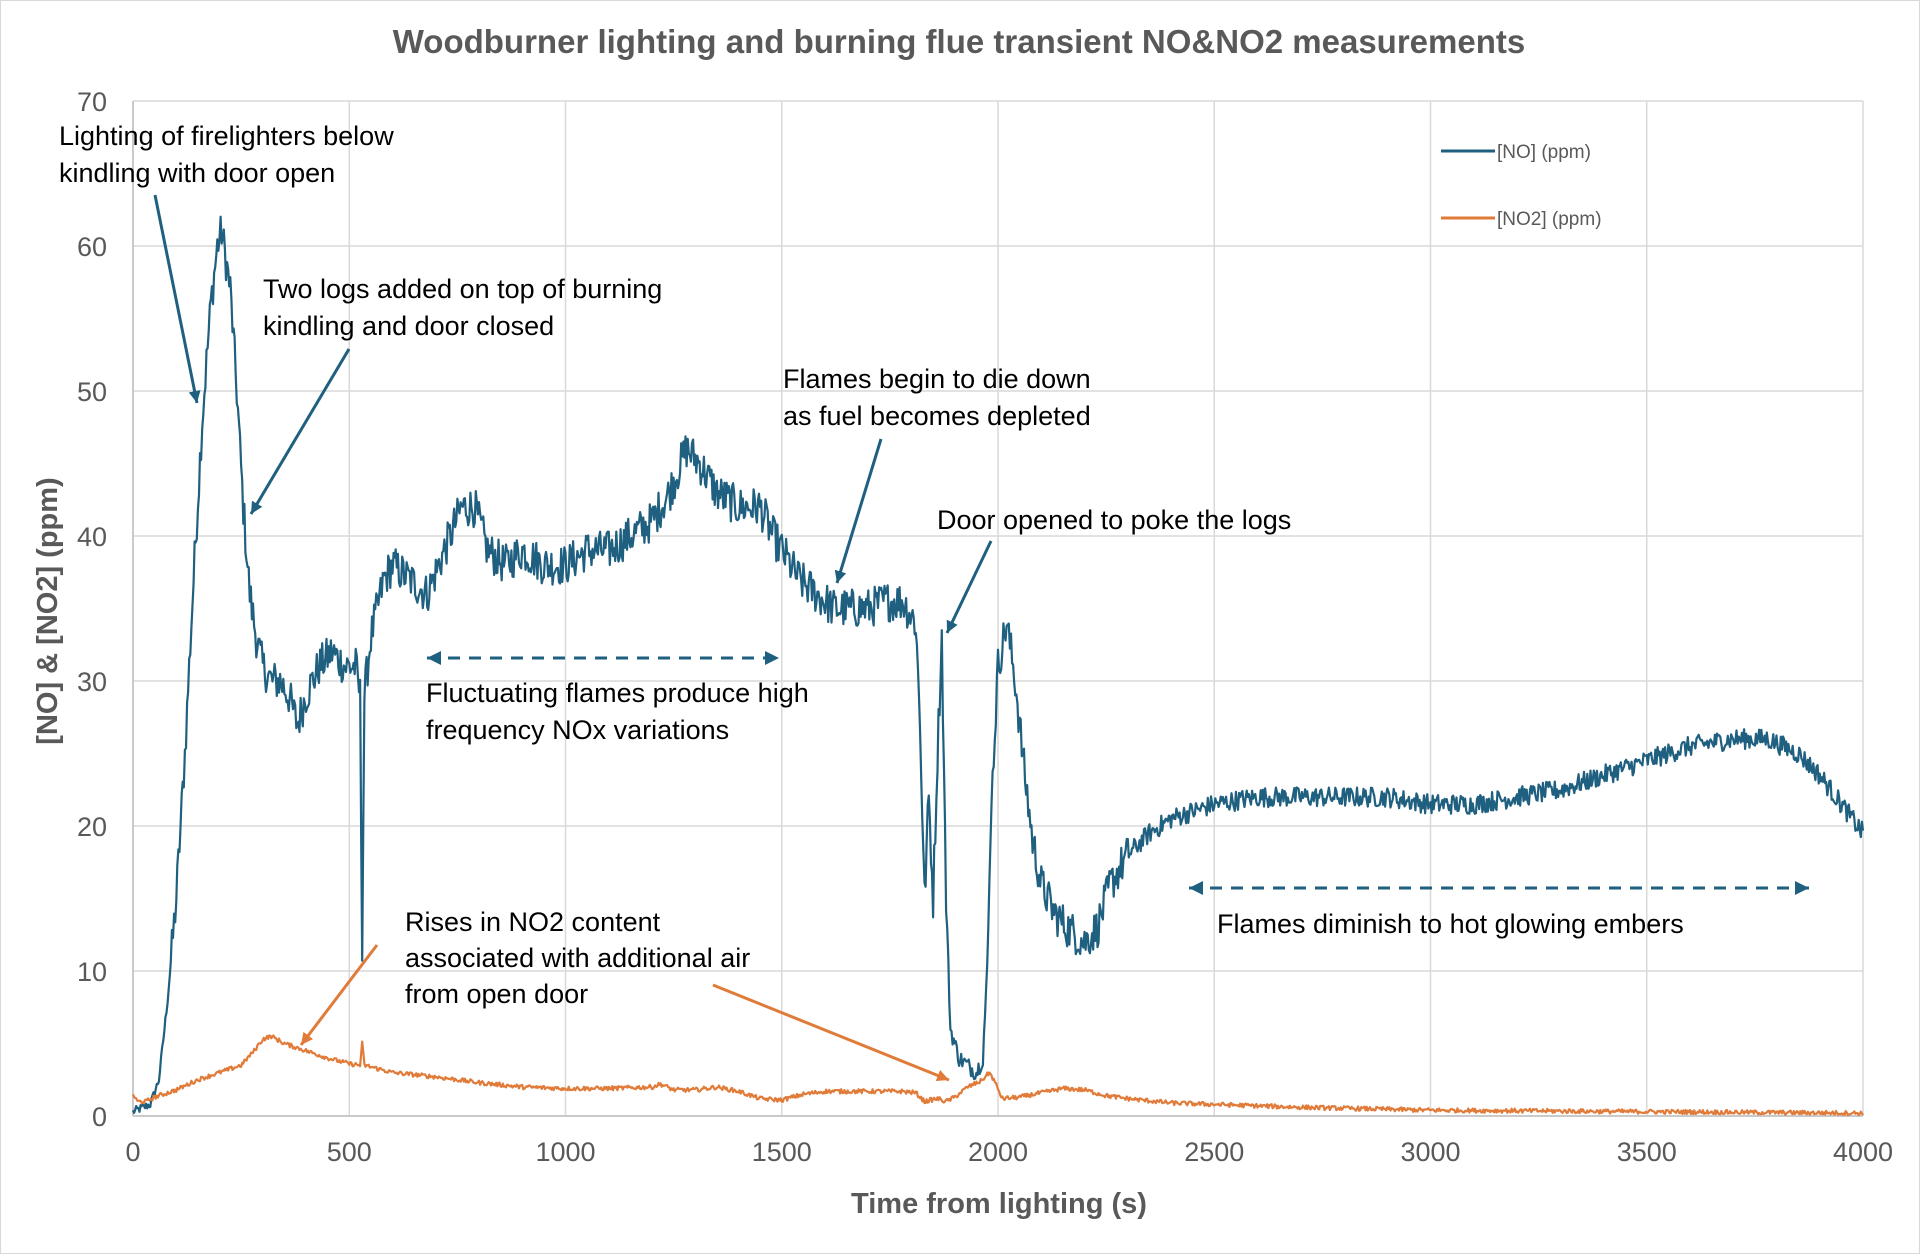  What do you see at coordinates (998, 1152) in the screenshot?
I see `x-tick-label: 2000` at bounding box center [998, 1152].